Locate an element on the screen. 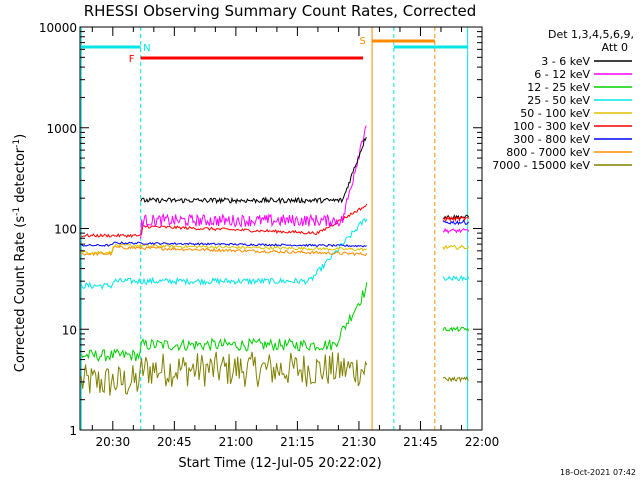 The height and width of the screenshot is (480, 640). legend-label: 12 - 25 keV is located at coordinates (558, 87).